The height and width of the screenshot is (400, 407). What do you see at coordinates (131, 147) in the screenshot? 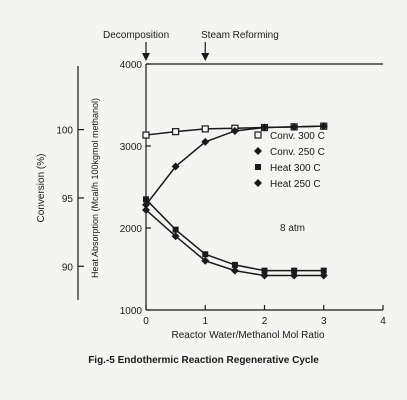
I see `heat-tick-label: 3000` at bounding box center [131, 147].